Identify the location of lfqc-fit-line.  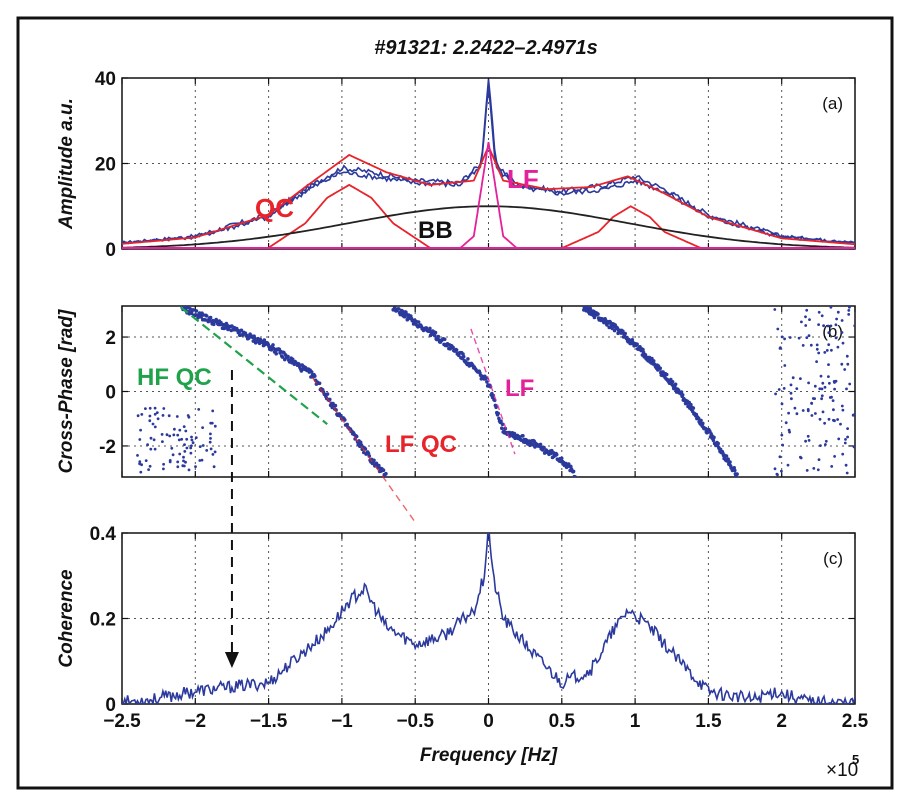
(364, 450).